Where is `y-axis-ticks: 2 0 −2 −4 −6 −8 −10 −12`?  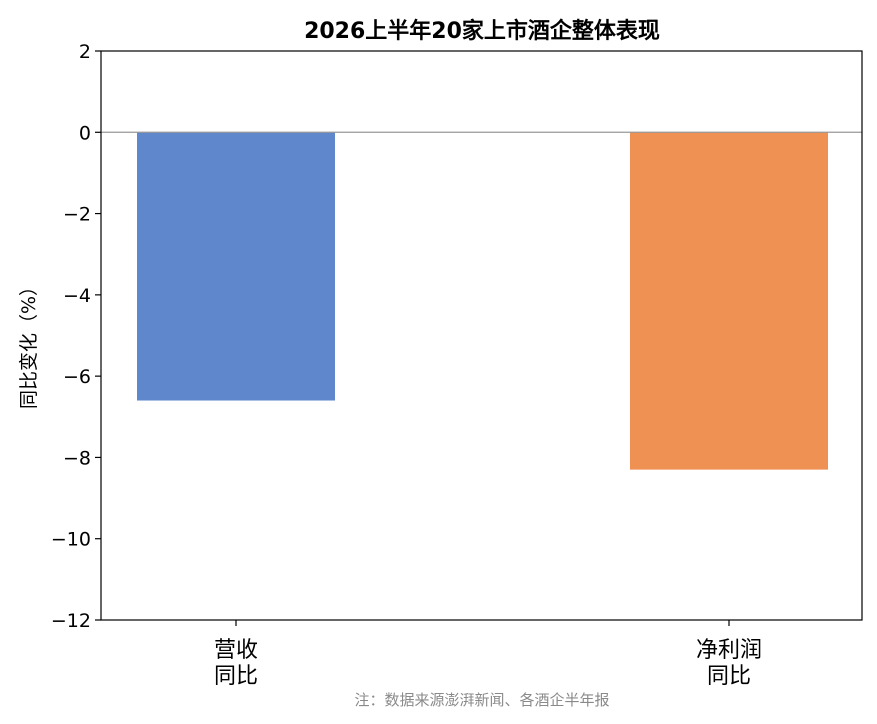 y-axis-ticks: 2 0 −2 −4 −6 −8 −10 −12 is located at coordinates (76, 336).